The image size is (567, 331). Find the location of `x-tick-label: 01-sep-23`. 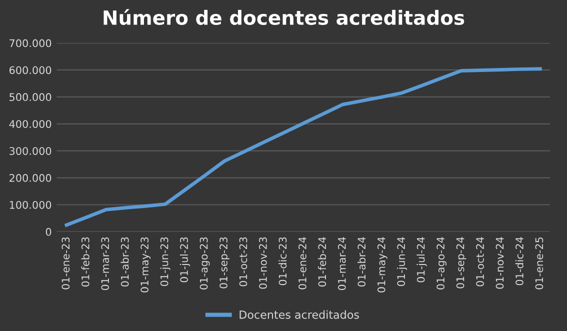

x-tick-label: 01-sep-23 is located at coordinates (225, 262).